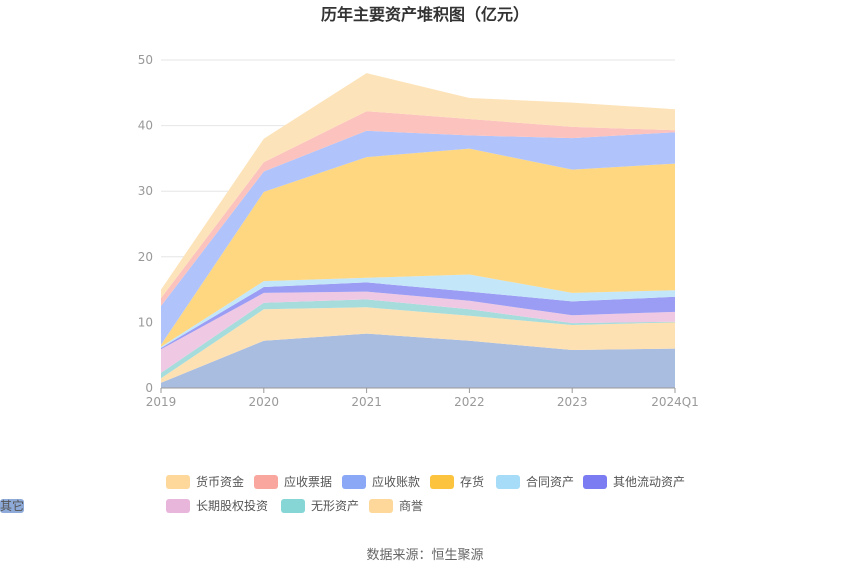 The width and height of the screenshot is (850, 575). What do you see at coordinates (675, 402) in the screenshot?
I see `x-tick-label: 2024Q1` at bounding box center [675, 402].